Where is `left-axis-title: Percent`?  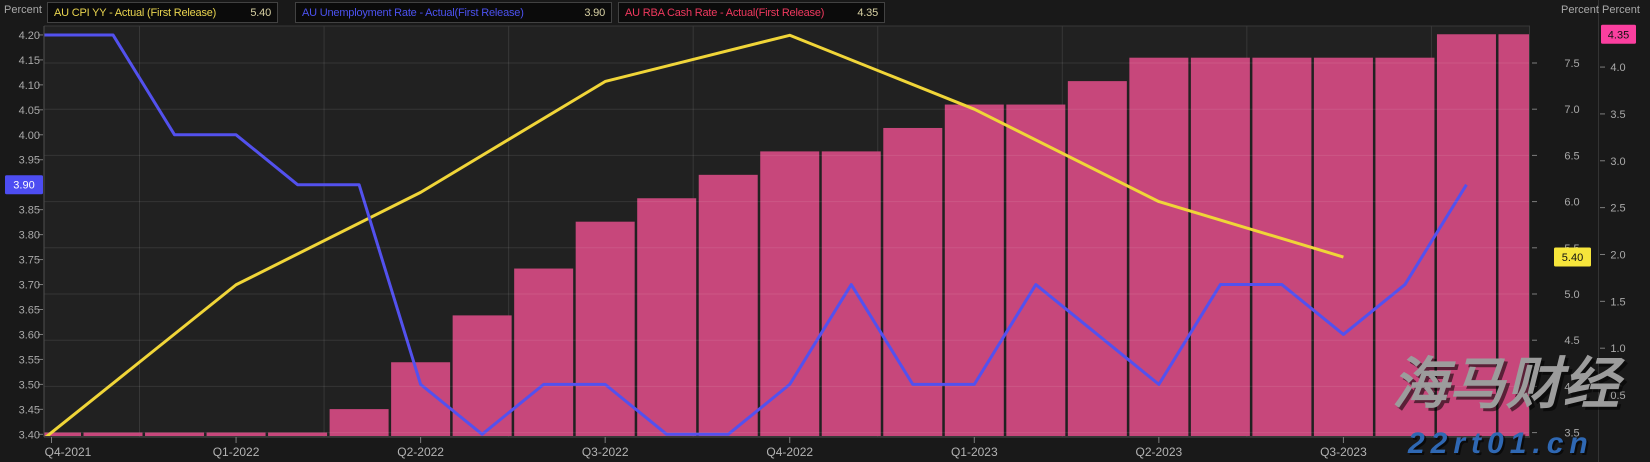
left-axis-title: Percent is located at coordinates (23, 10).